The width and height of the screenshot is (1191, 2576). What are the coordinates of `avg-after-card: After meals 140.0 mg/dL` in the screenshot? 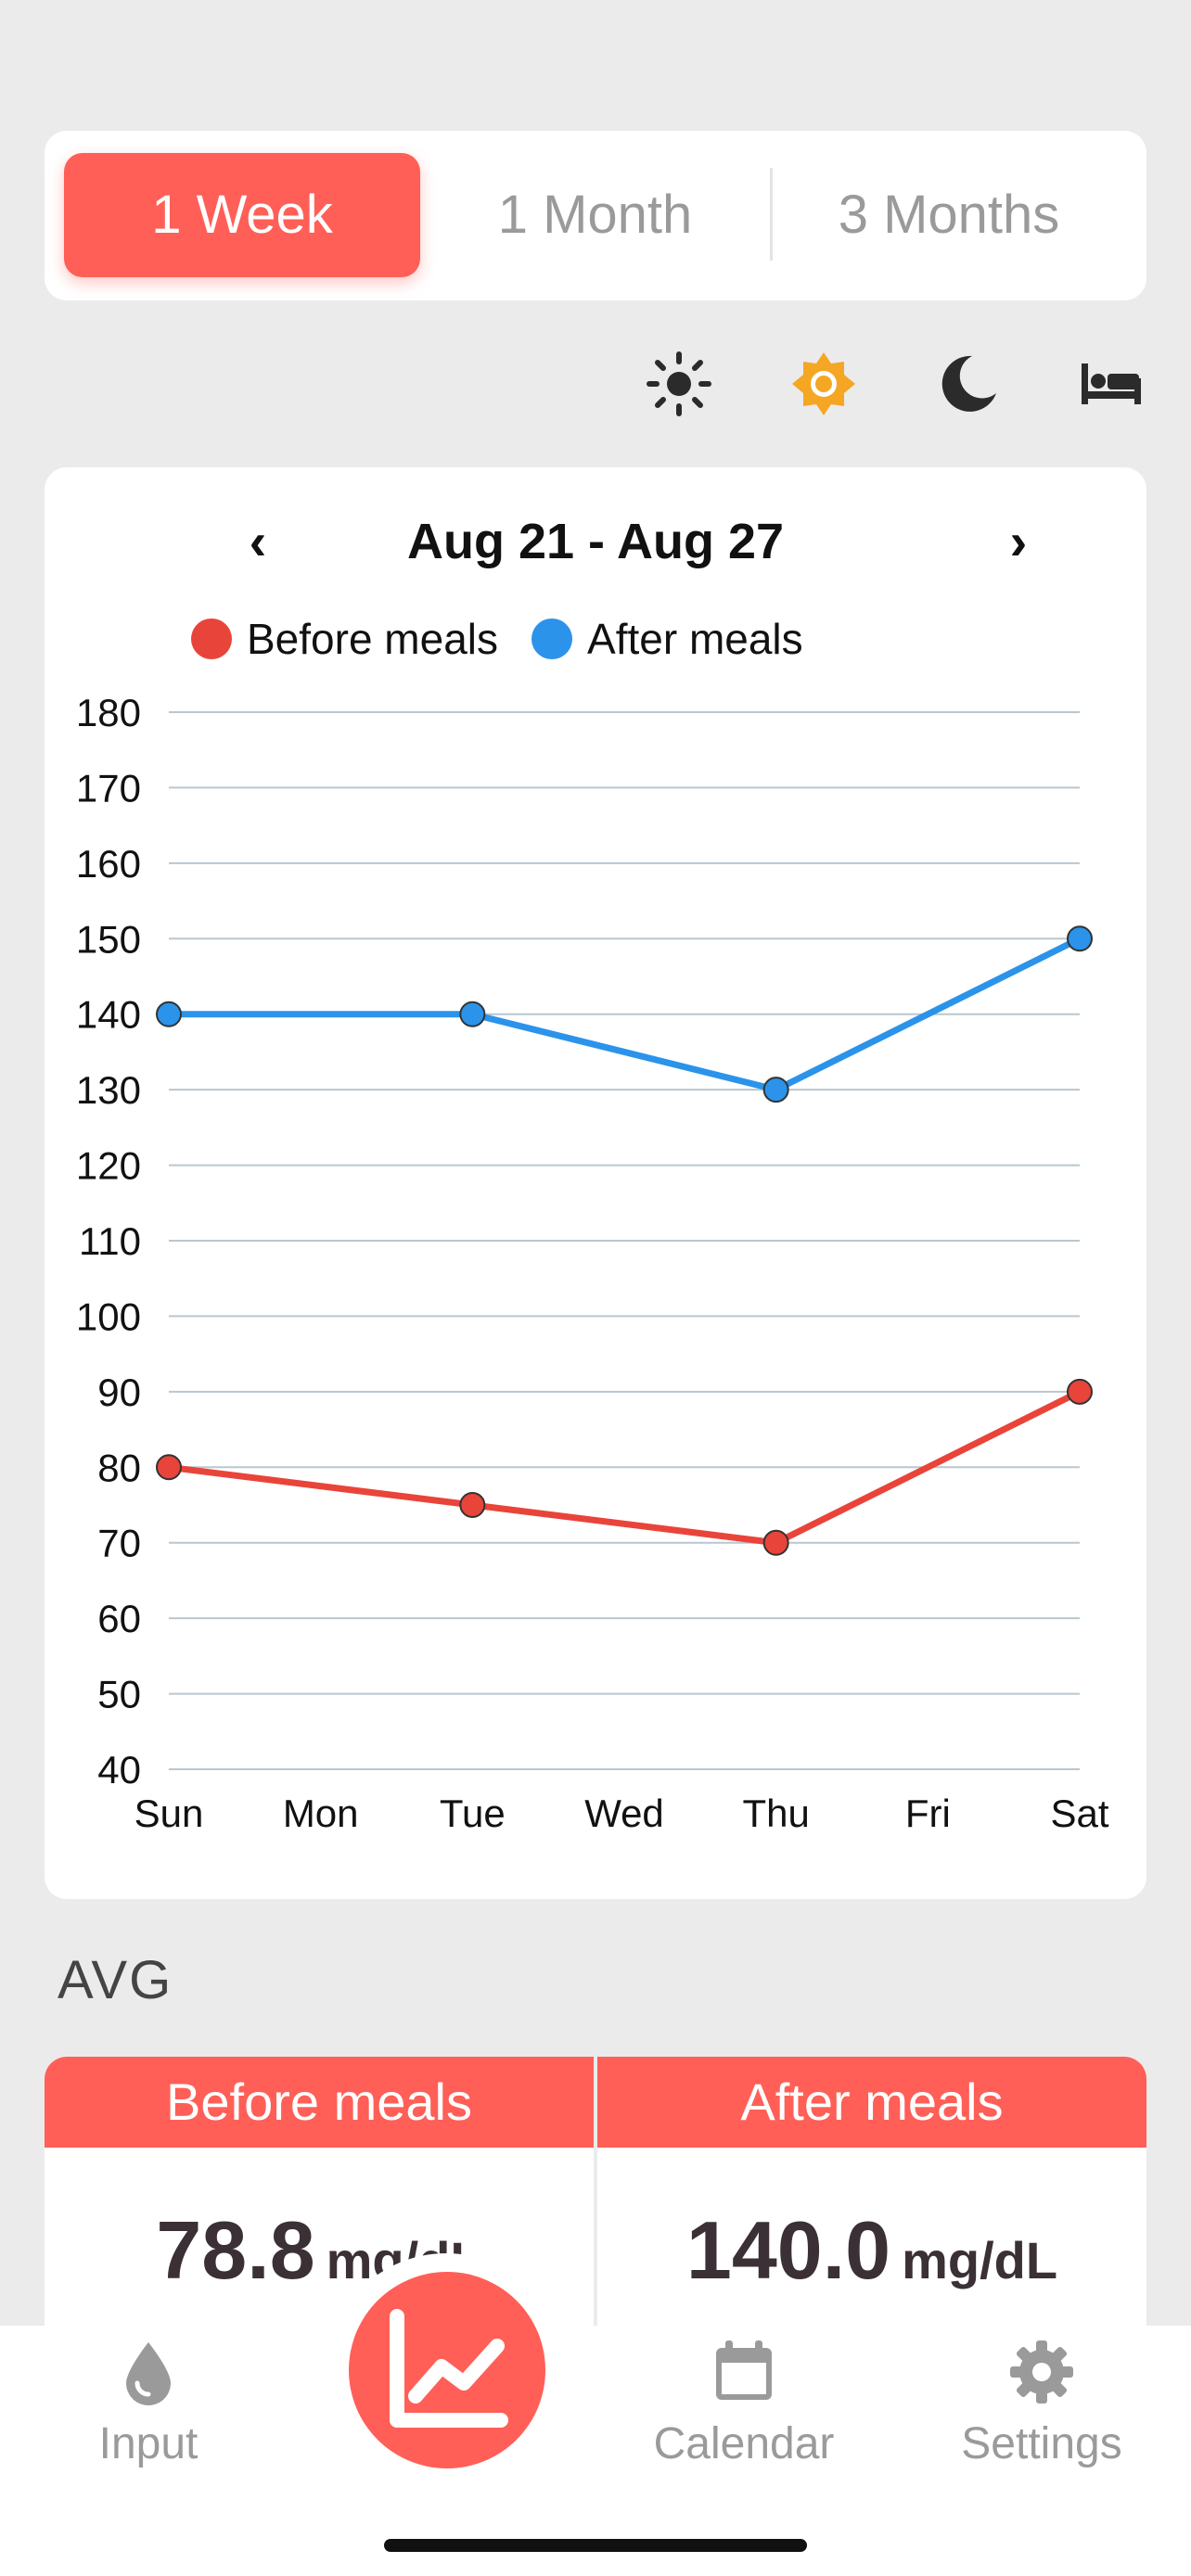 It's located at (871, 2196).